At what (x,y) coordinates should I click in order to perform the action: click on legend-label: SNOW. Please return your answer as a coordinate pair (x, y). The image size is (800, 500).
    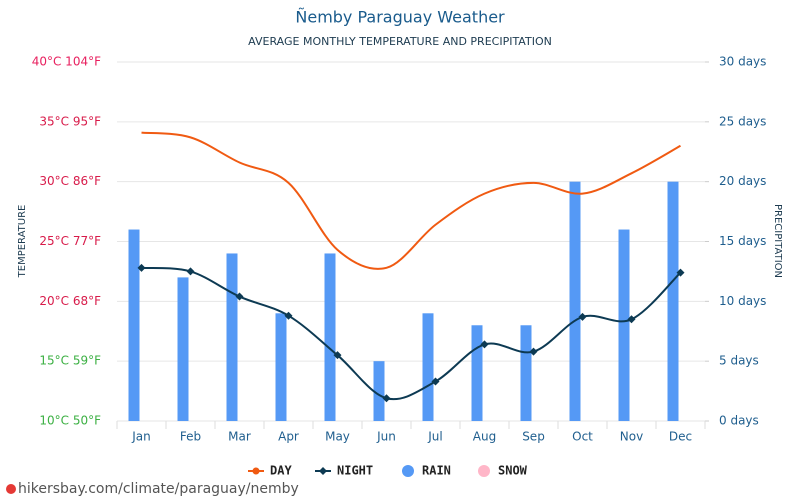
    Looking at the image, I should click on (513, 471).